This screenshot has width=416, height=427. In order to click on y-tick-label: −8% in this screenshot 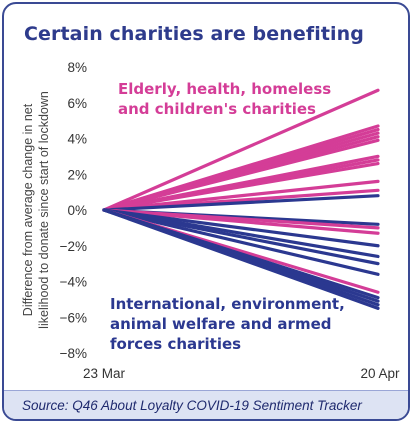, I will do `click(73, 353)`.